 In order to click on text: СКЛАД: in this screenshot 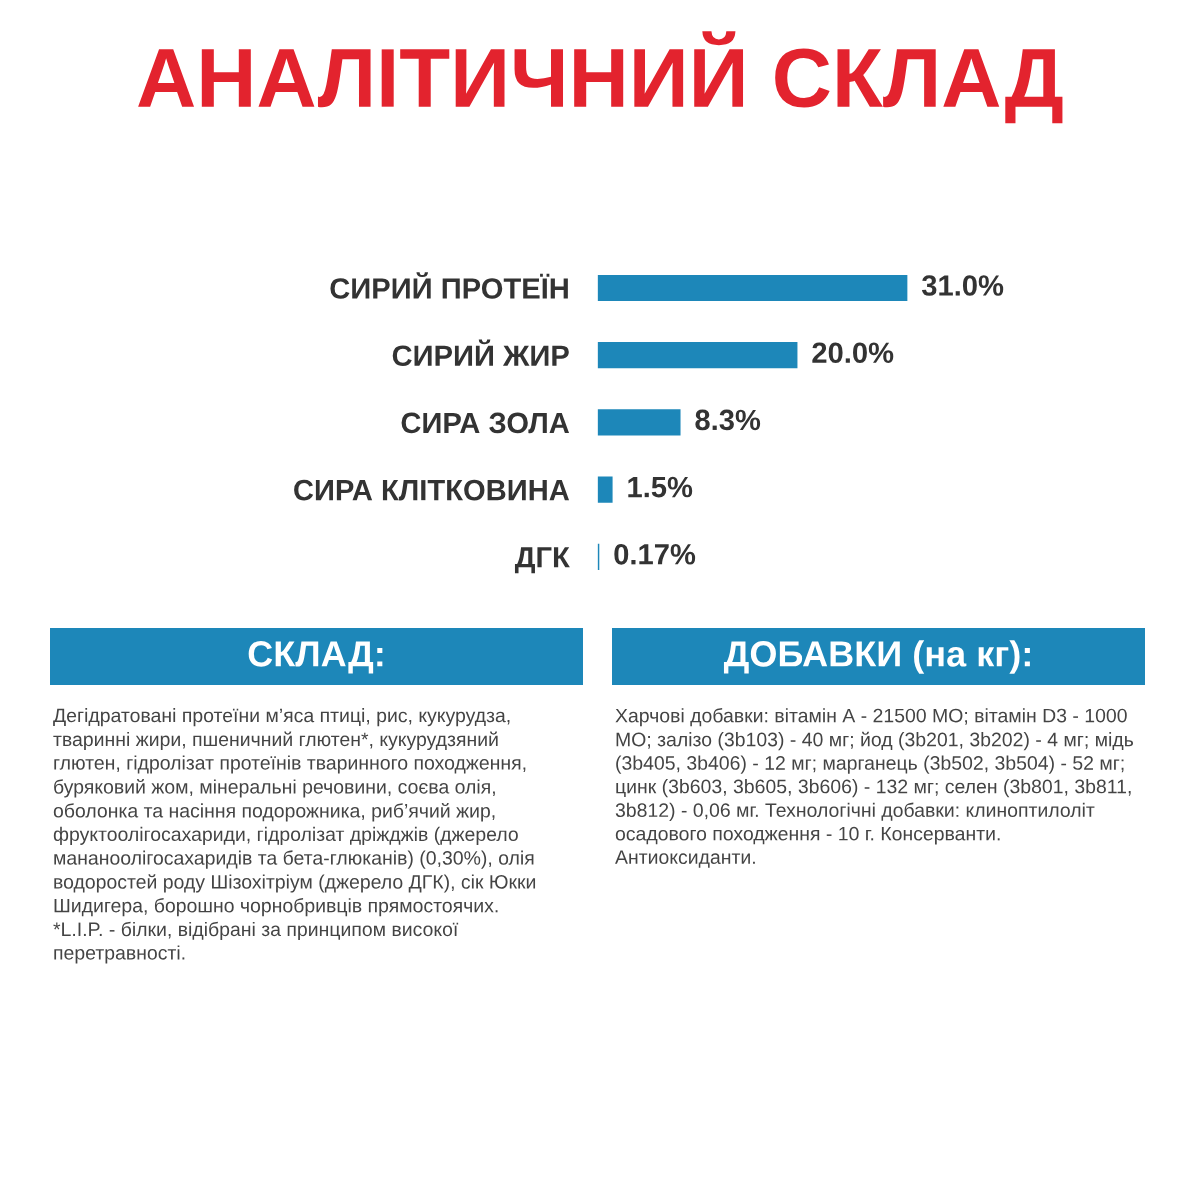, I will do `click(315, 657)`.